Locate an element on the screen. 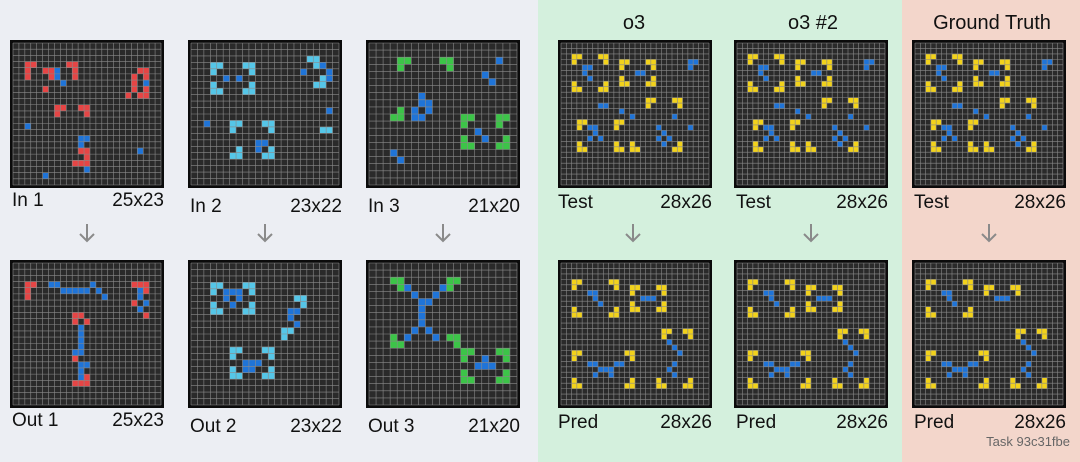  panel-label: Out 3 is located at coordinates (391, 426).